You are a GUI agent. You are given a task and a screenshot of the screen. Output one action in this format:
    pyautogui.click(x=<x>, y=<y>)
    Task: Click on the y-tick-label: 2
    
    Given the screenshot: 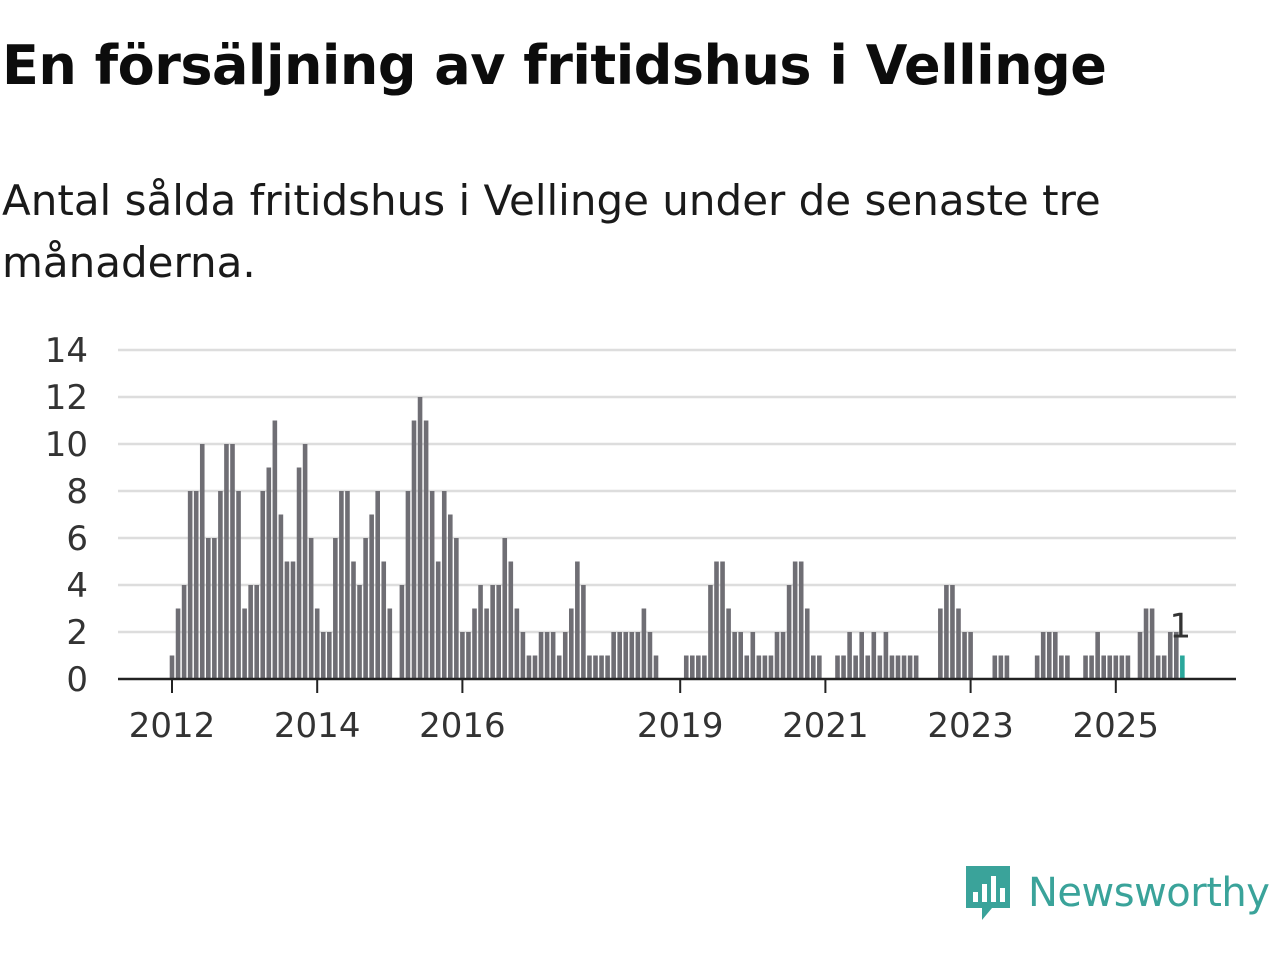 What is the action you would take?
    pyautogui.click(x=77, y=633)
    